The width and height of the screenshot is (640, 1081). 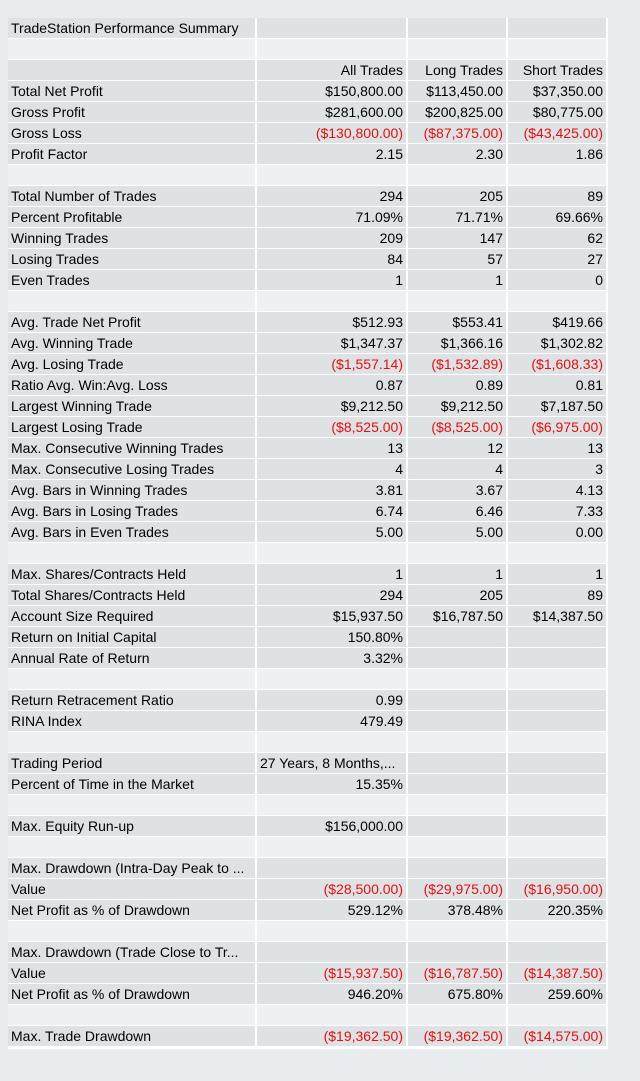 What do you see at coordinates (458, 238) in the screenshot?
I see `metric-value: 147` at bounding box center [458, 238].